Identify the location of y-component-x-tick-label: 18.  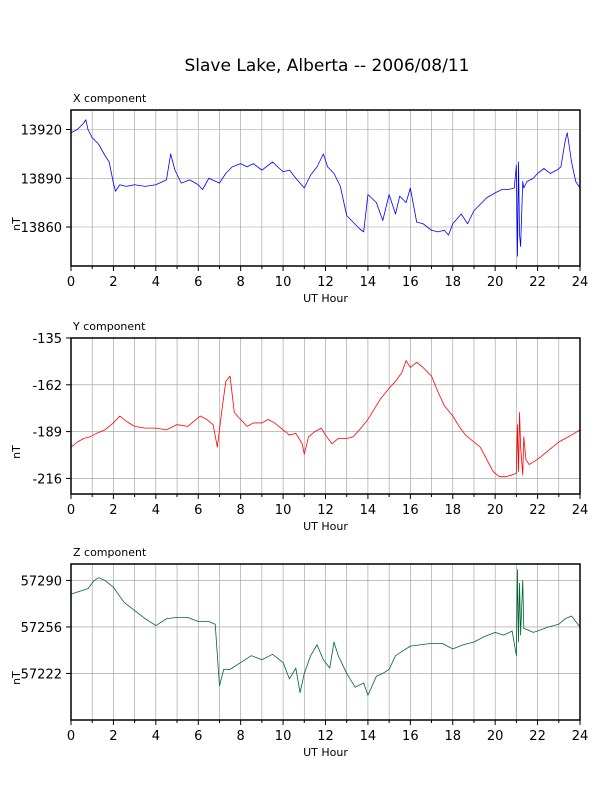
(452, 510).